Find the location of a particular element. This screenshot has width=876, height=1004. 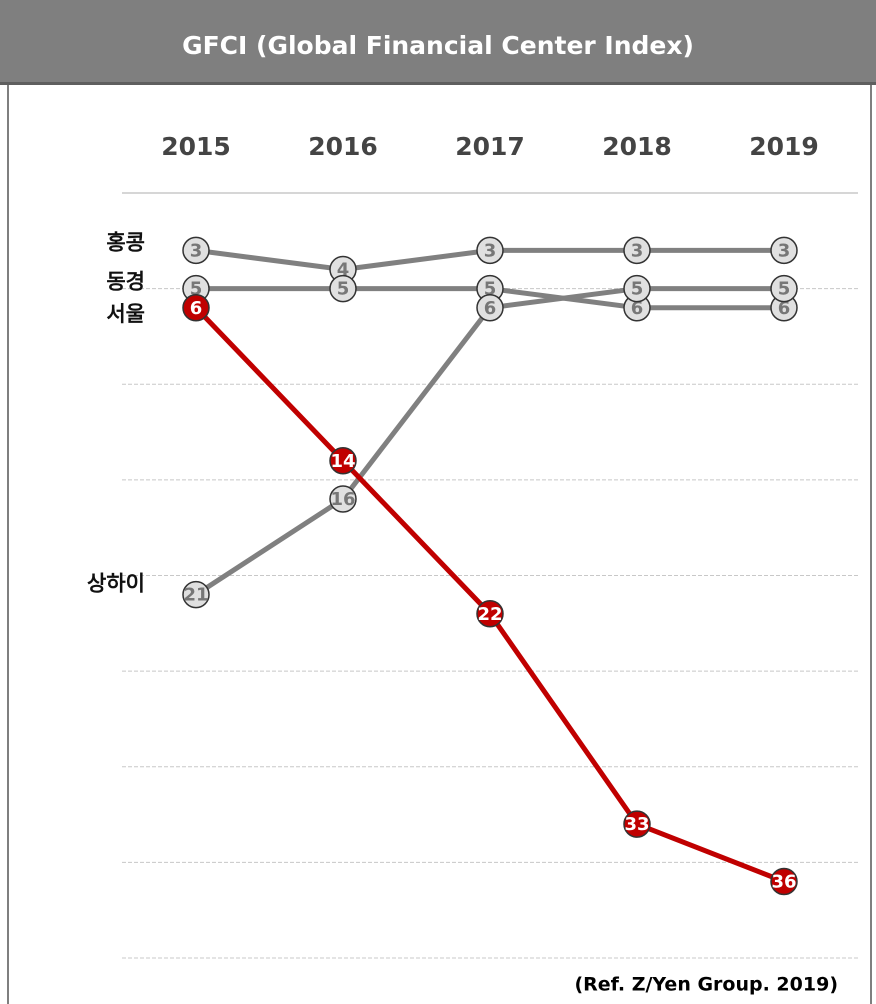

series-label: 홍콩 is located at coordinates (125, 242).